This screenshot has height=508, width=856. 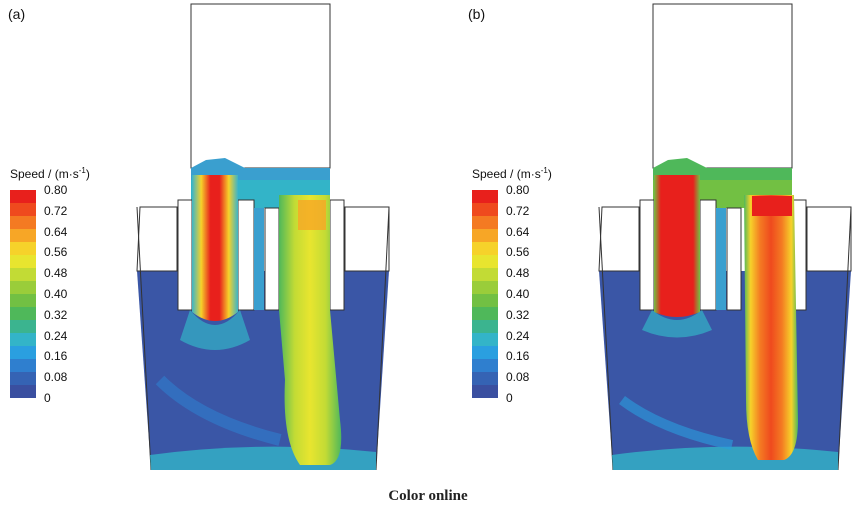 What do you see at coordinates (428, 496) in the screenshot?
I see `figure-caption: Color online` at bounding box center [428, 496].